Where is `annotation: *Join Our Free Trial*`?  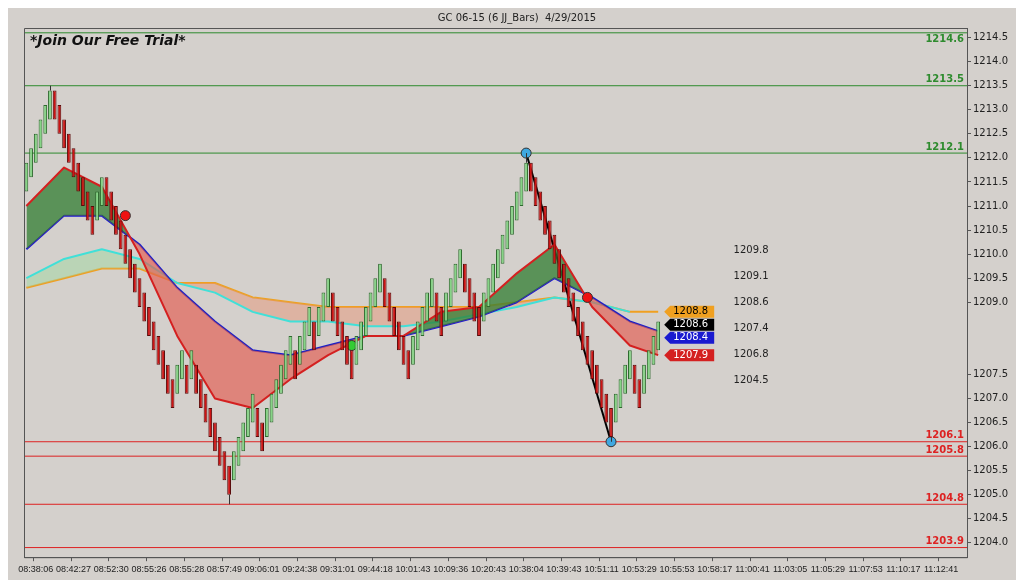
annotation: *Join Our Free Trial* is located at coordinates (108, 39).